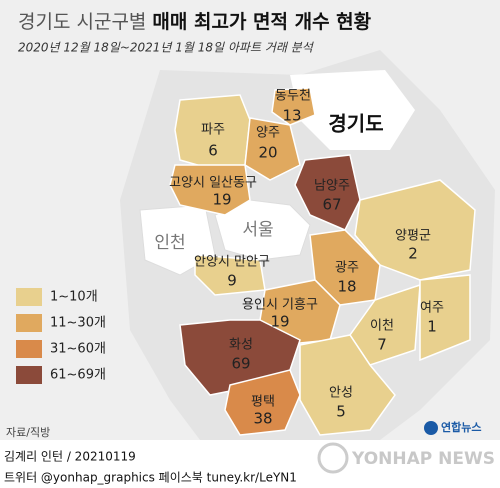 This screenshot has width=500, height=488. I want to click on seoul-label: 서울, so click(257, 230).